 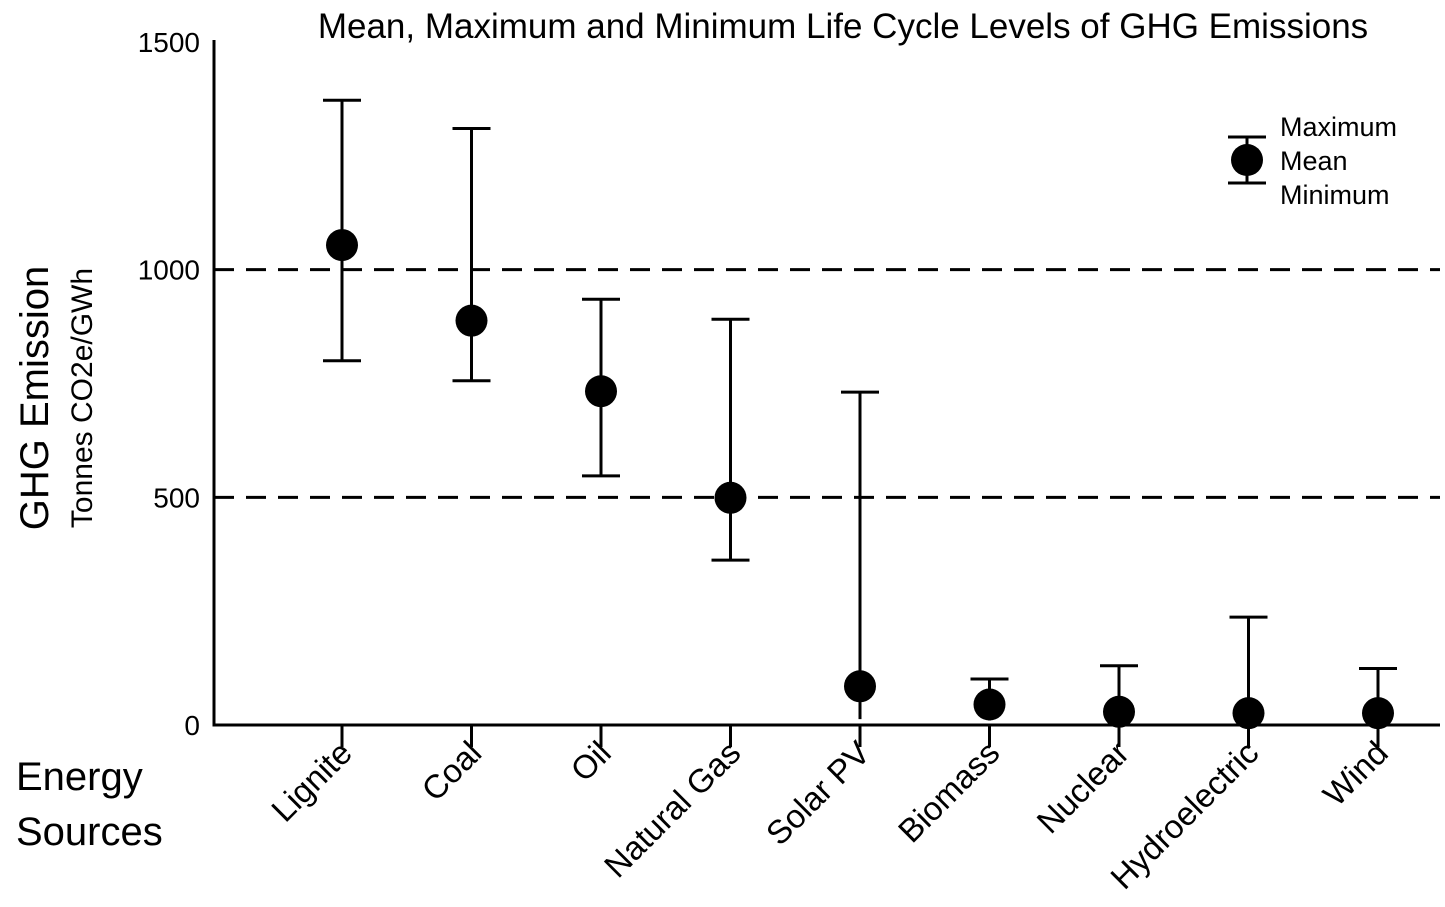 What do you see at coordinates (1335, 195) in the screenshot?
I see `legend-label-minimum: Minimum` at bounding box center [1335, 195].